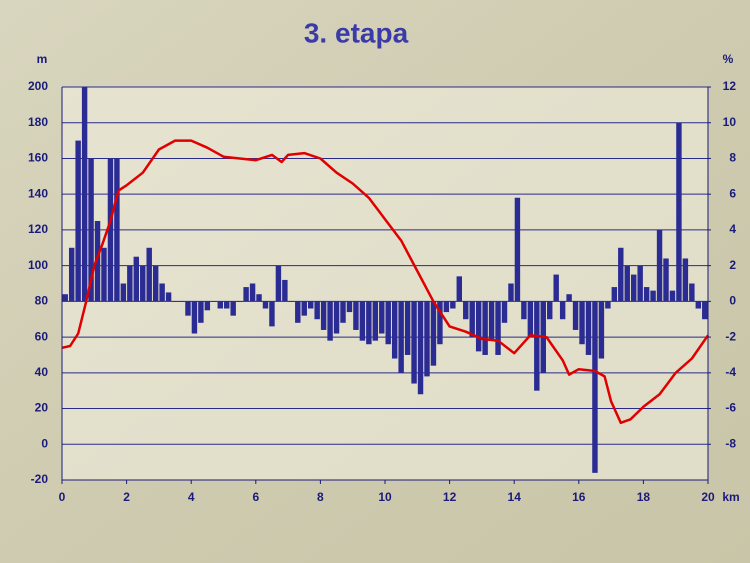  Describe the element at coordinates (38, 229) in the screenshot. I see `y-tick-label: 120` at that location.